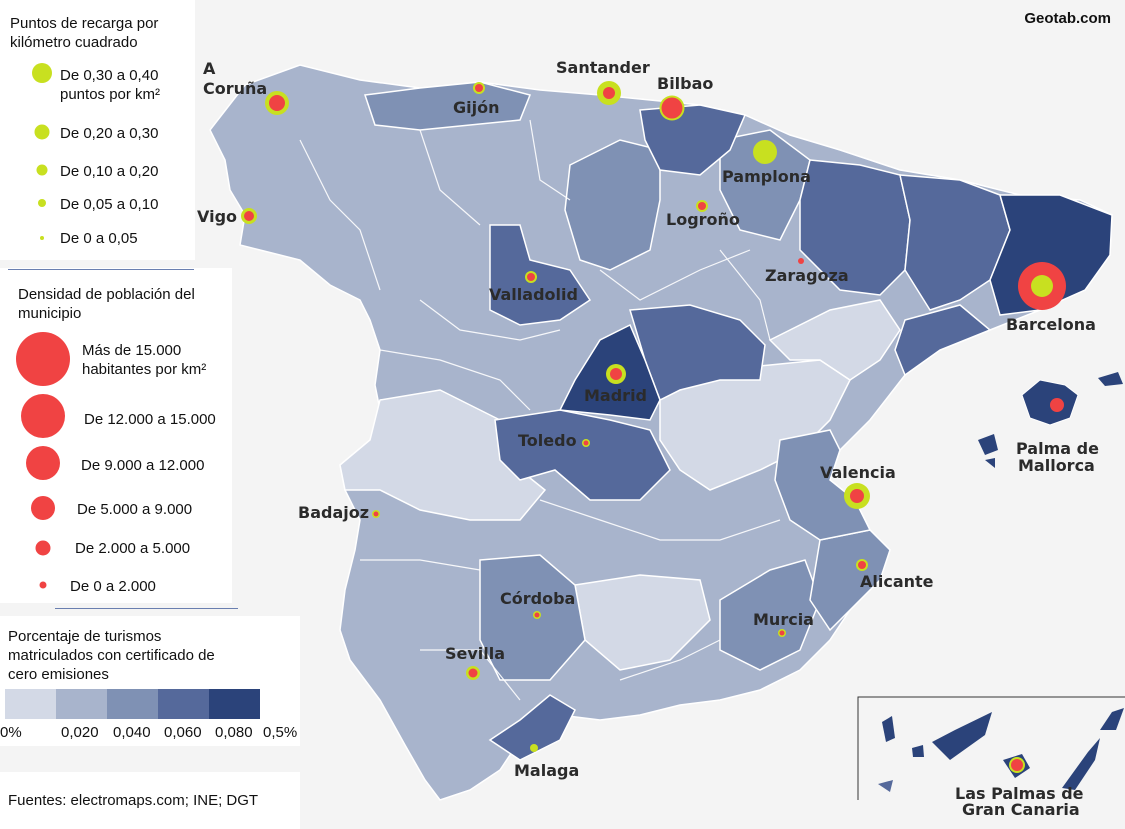  What do you see at coordinates (133, 548) in the screenshot?
I see `legend-density-item-5: De 2.000 a 5.000` at bounding box center [133, 548].